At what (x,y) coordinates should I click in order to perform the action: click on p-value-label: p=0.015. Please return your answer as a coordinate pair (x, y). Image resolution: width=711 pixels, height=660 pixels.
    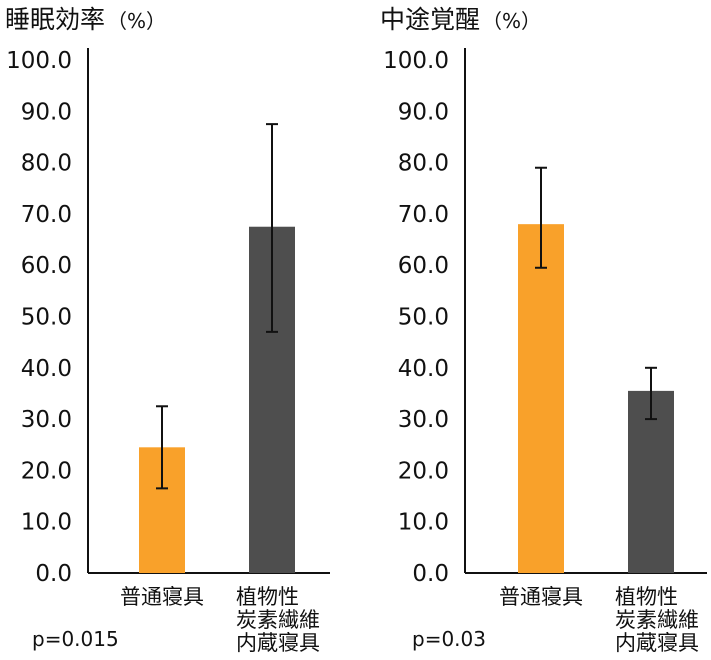
    Looking at the image, I should click on (75, 639).